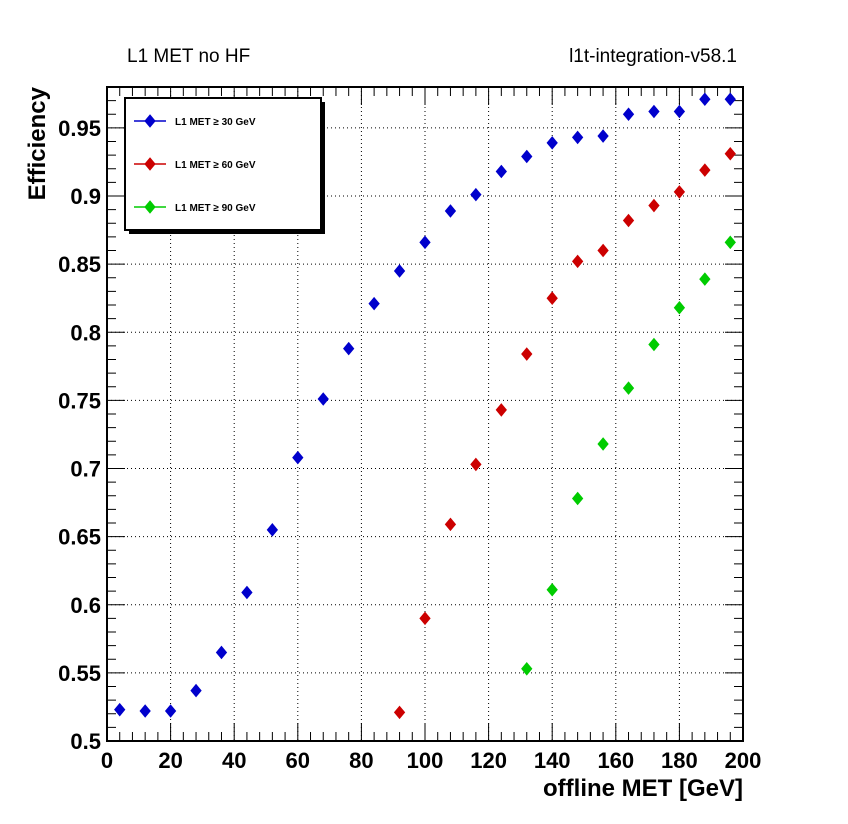  What do you see at coordinates (85, 741) in the screenshot?
I see `y-tick-label: 0.5` at bounding box center [85, 741].